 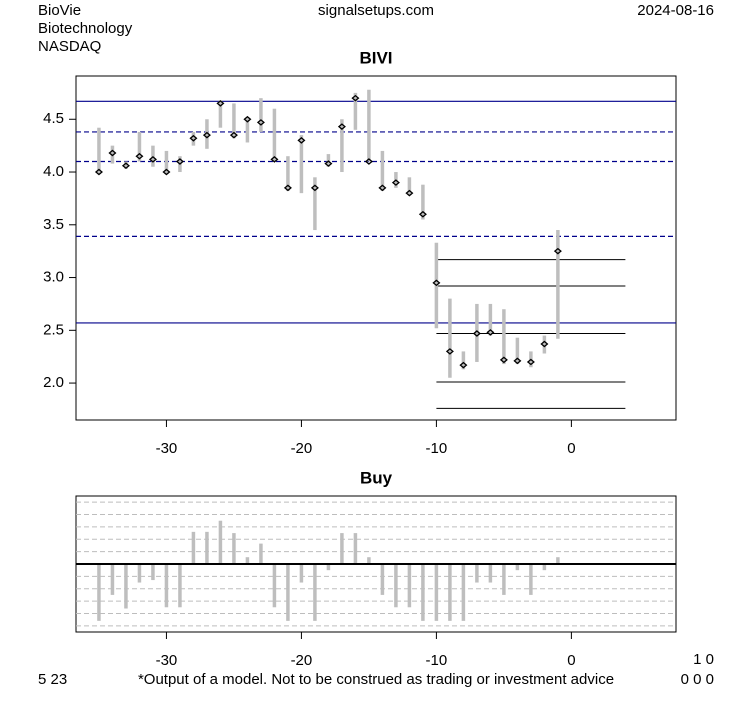 I want to click on date: 2024-08-16, so click(x=675, y=10).